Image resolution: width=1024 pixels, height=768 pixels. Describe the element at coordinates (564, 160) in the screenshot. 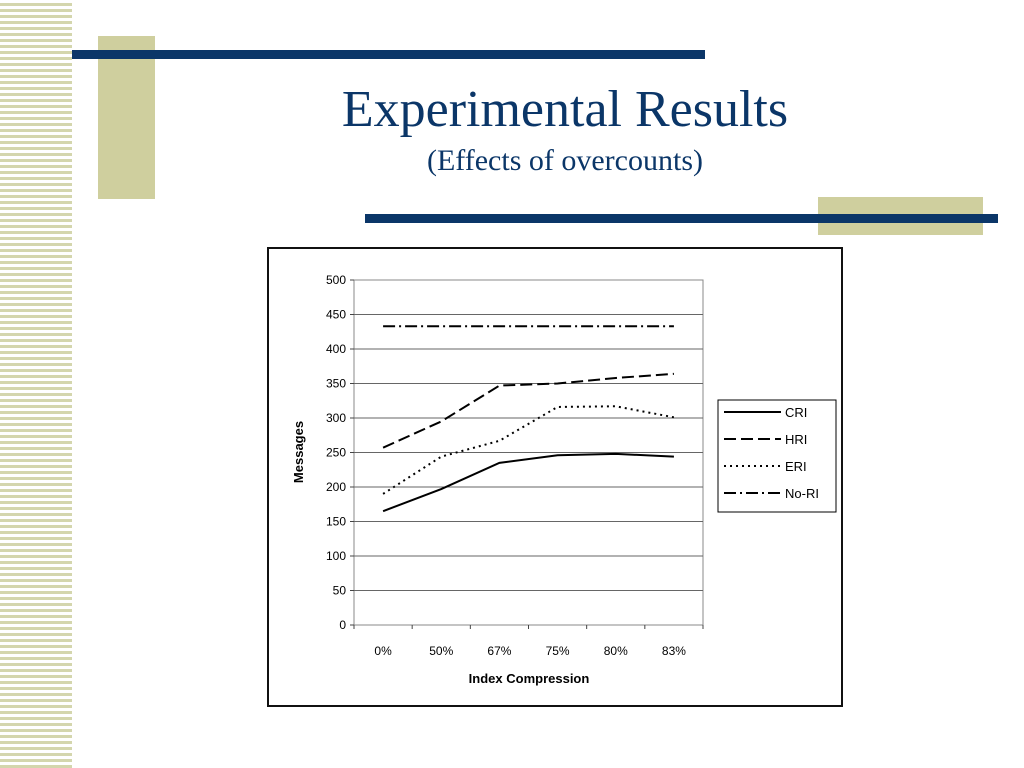

I see `slide-subtitle: (Effects of overcounts)` at that location.